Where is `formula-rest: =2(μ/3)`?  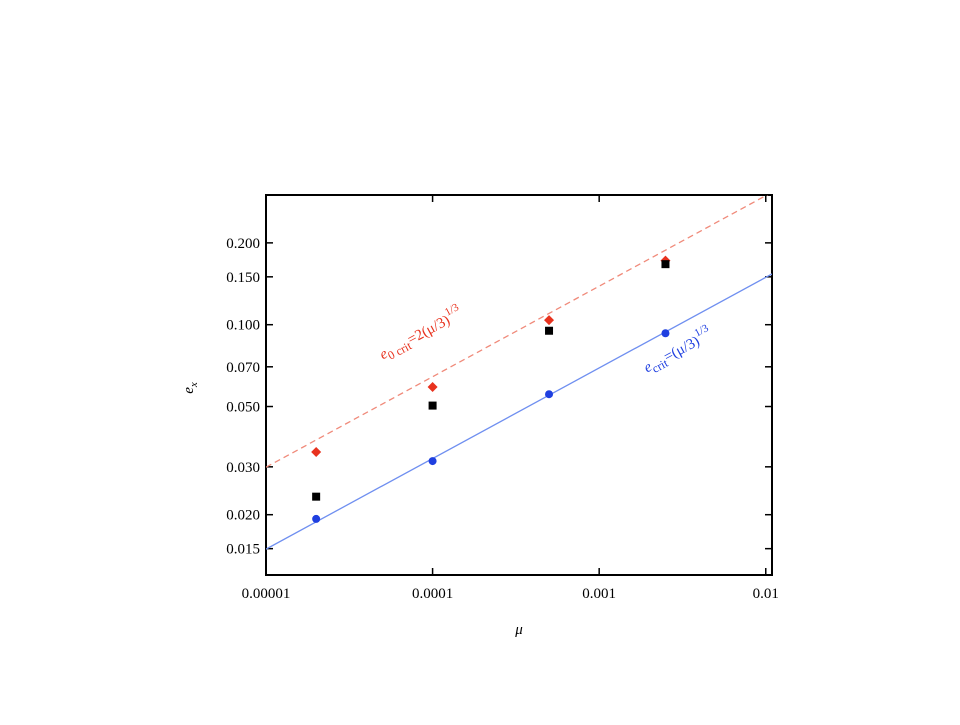 formula-rest: =2(μ/3) is located at coordinates (429, 330).